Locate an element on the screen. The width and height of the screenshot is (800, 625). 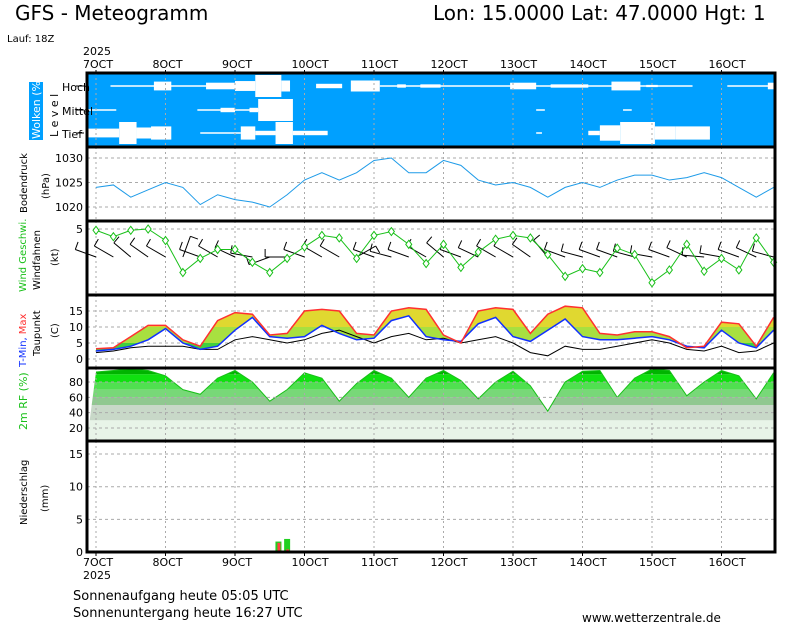
tmin-label: T-Min, is located at coordinates (23, 352).